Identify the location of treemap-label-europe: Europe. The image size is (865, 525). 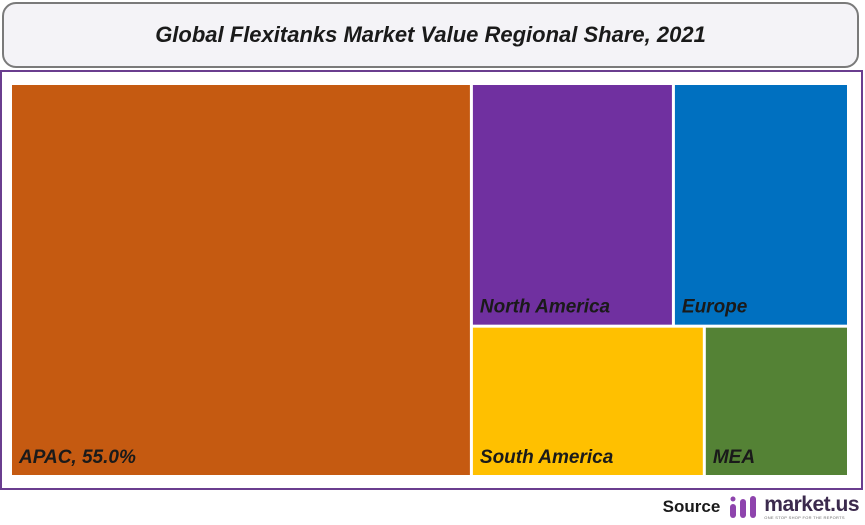
(715, 307).